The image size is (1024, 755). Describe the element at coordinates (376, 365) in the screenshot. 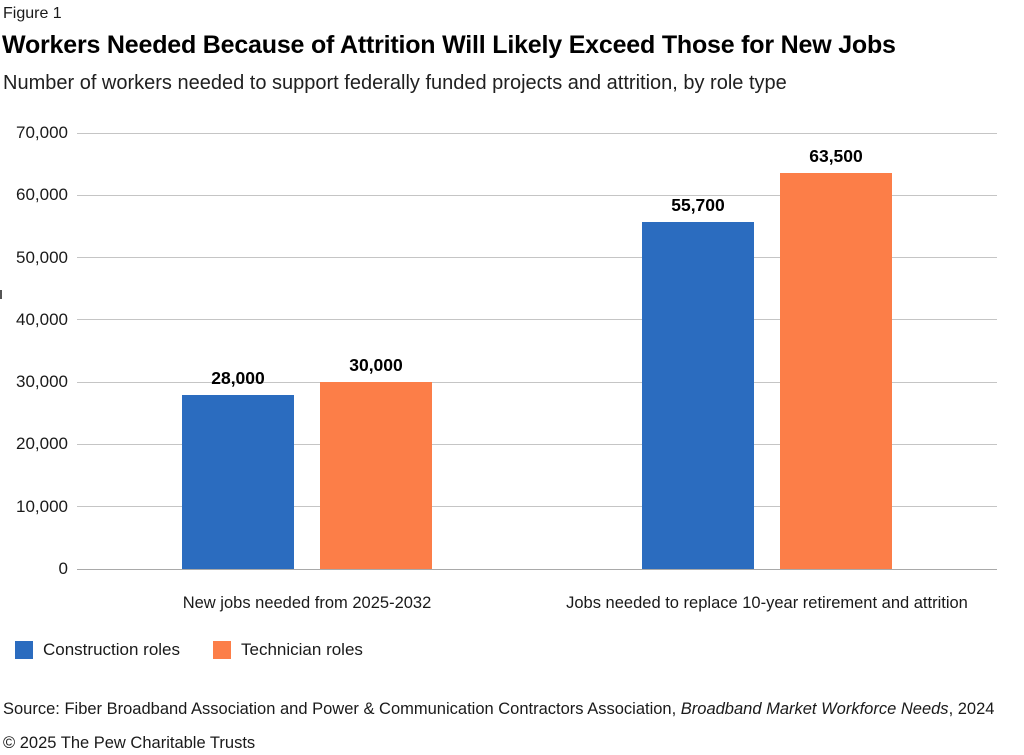

I see `bar-value-label: 30,000` at that location.